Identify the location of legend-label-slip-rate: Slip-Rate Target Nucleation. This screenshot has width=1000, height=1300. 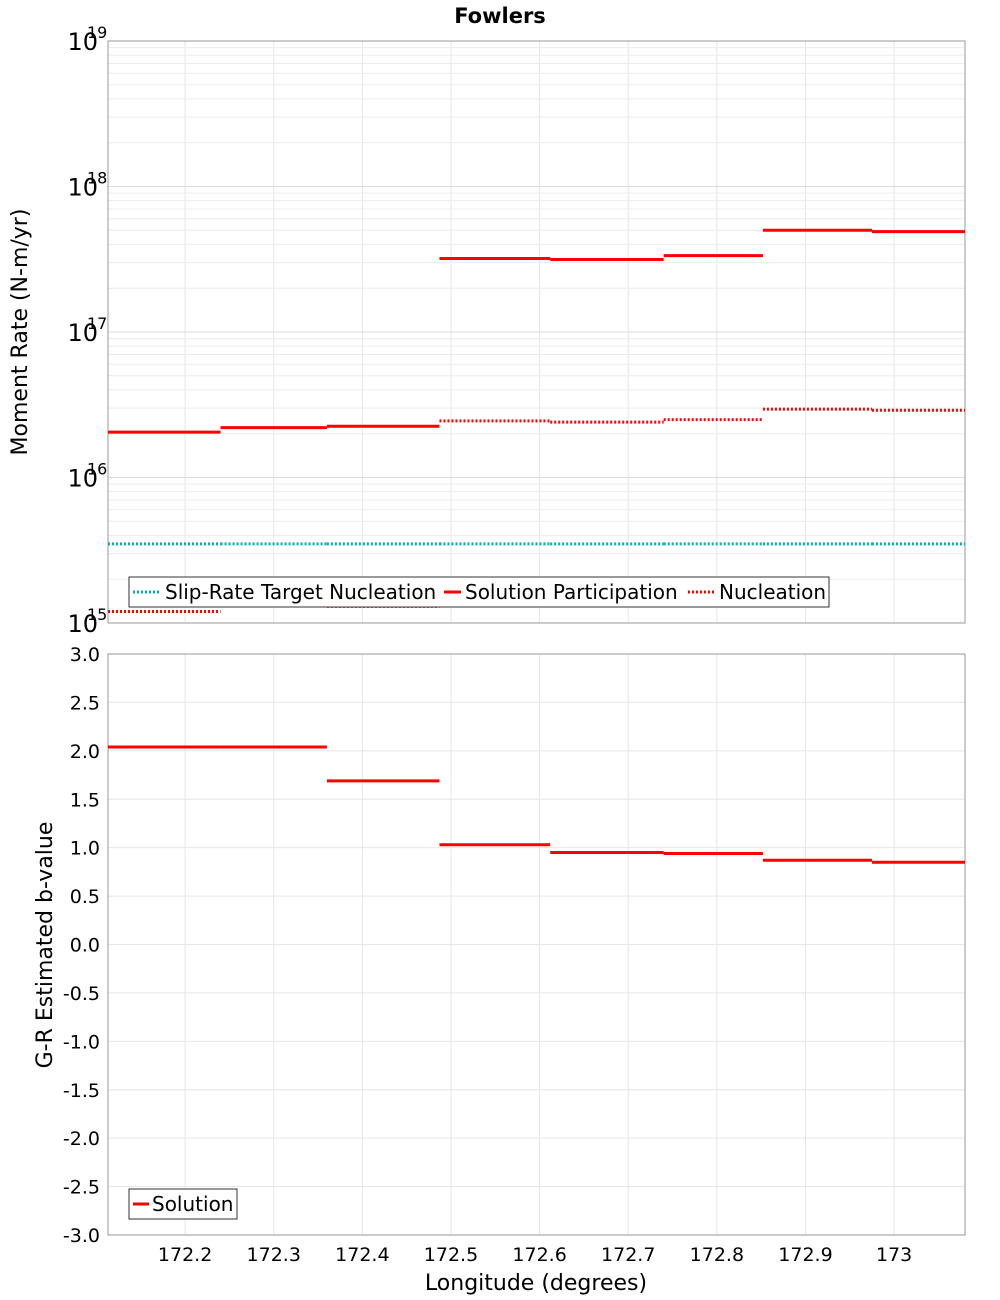
(300, 592).